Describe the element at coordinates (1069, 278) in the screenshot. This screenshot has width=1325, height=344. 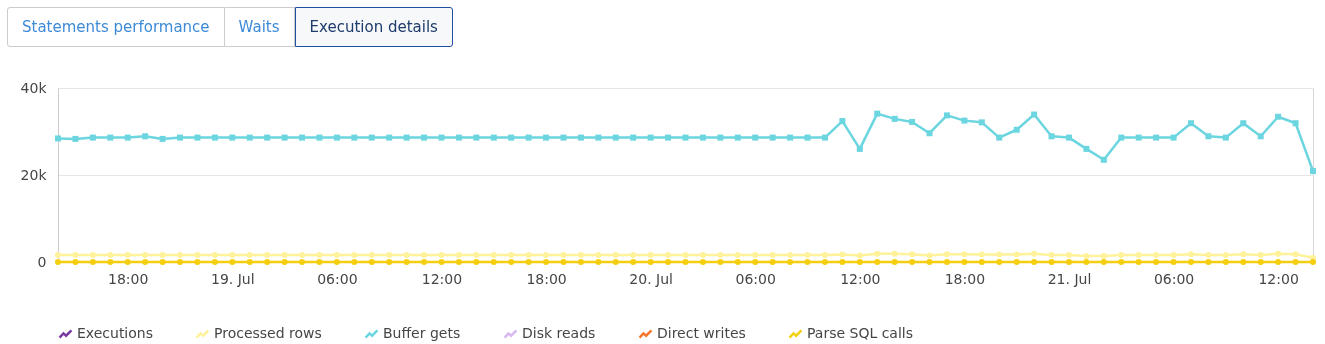
I see `x-tick-label: 21. Jul` at that location.